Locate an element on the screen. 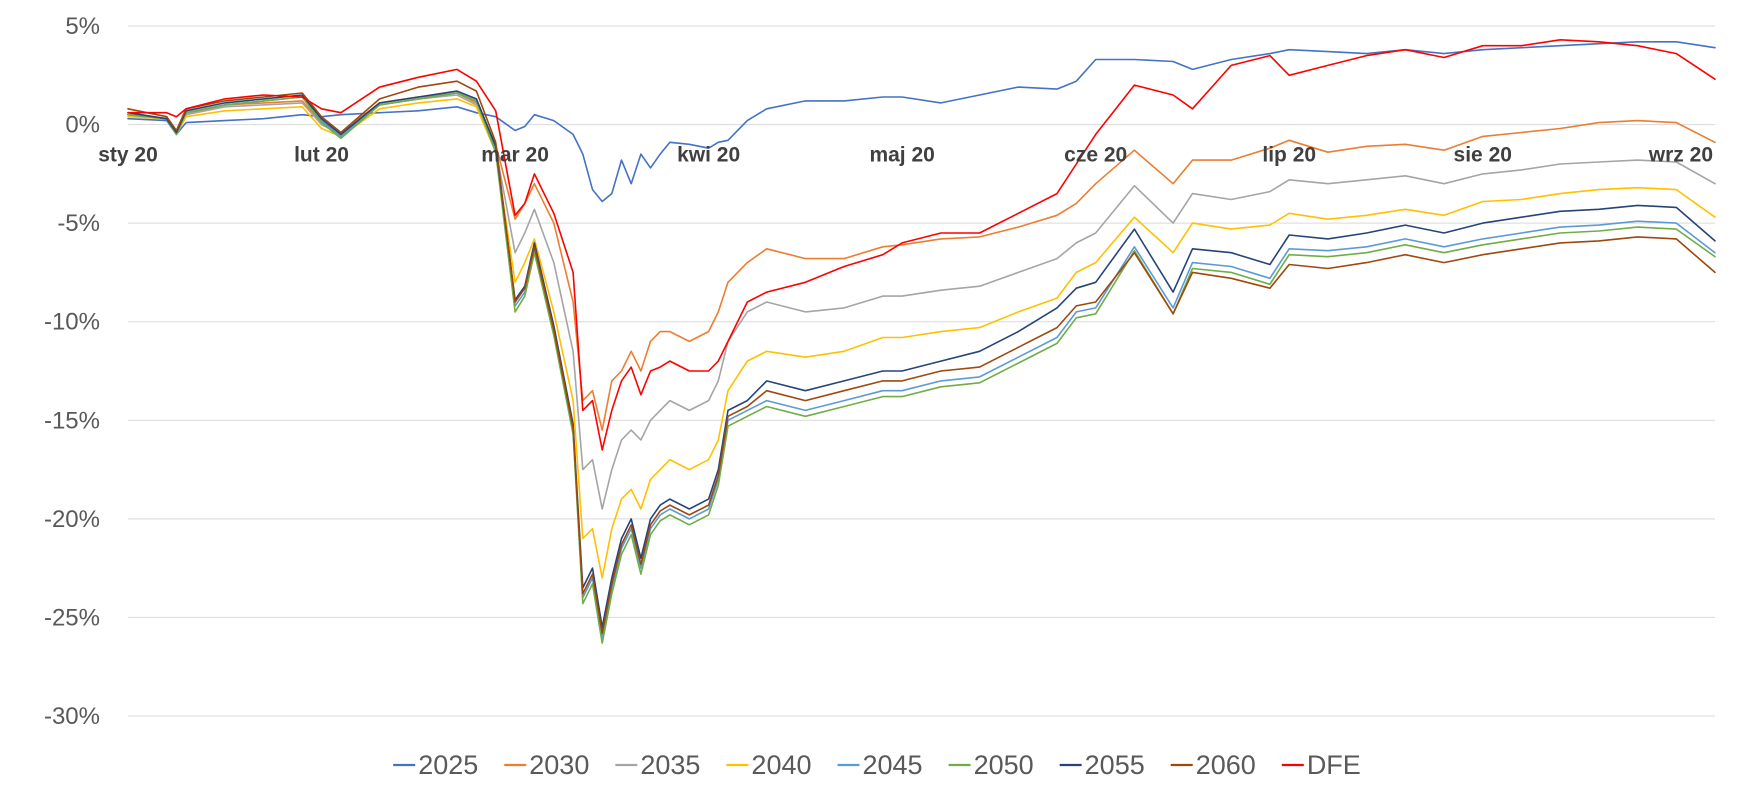 Image resolution: width=1754 pixels, height=800 pixels. x-tick-label: lip 20 is located at coordinates (1289, 155).